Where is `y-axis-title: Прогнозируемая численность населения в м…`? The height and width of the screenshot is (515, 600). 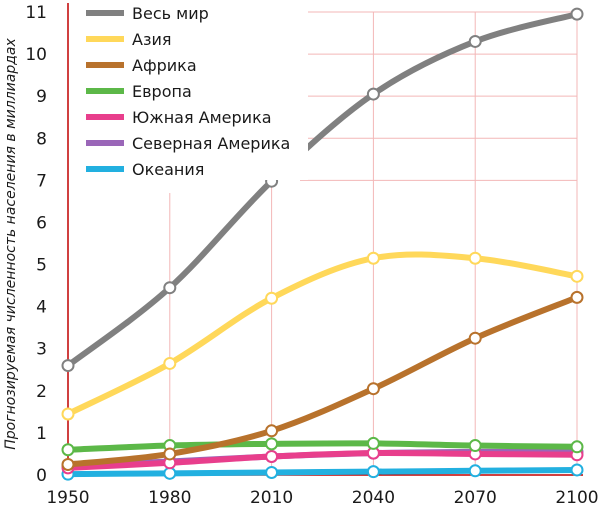
y-axis-title: Прогнозируемая численность населения в м… is located at coordinates (11, 244).